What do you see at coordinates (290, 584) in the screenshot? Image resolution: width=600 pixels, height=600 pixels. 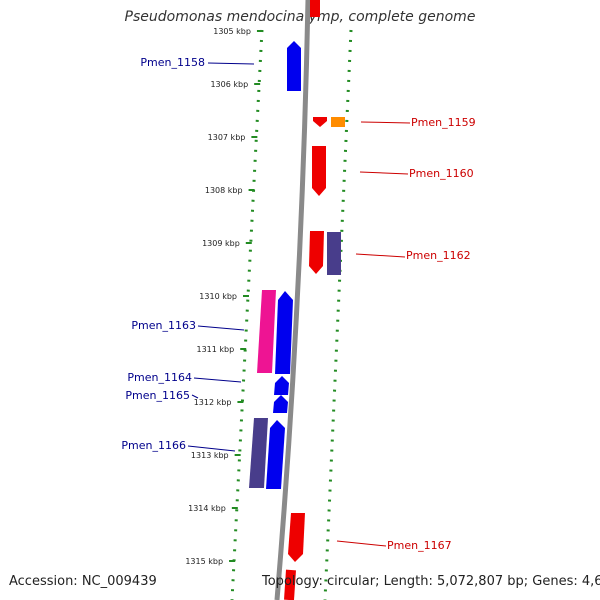 I see `backbone-bottom-red` at bounding box center [290, 584].